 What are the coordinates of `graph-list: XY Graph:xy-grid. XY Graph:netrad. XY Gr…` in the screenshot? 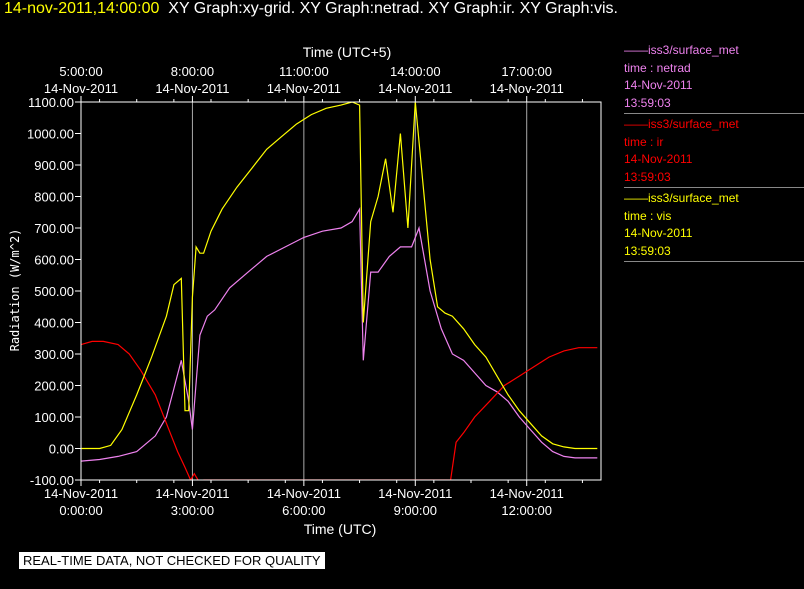 It's located at (393, 8).